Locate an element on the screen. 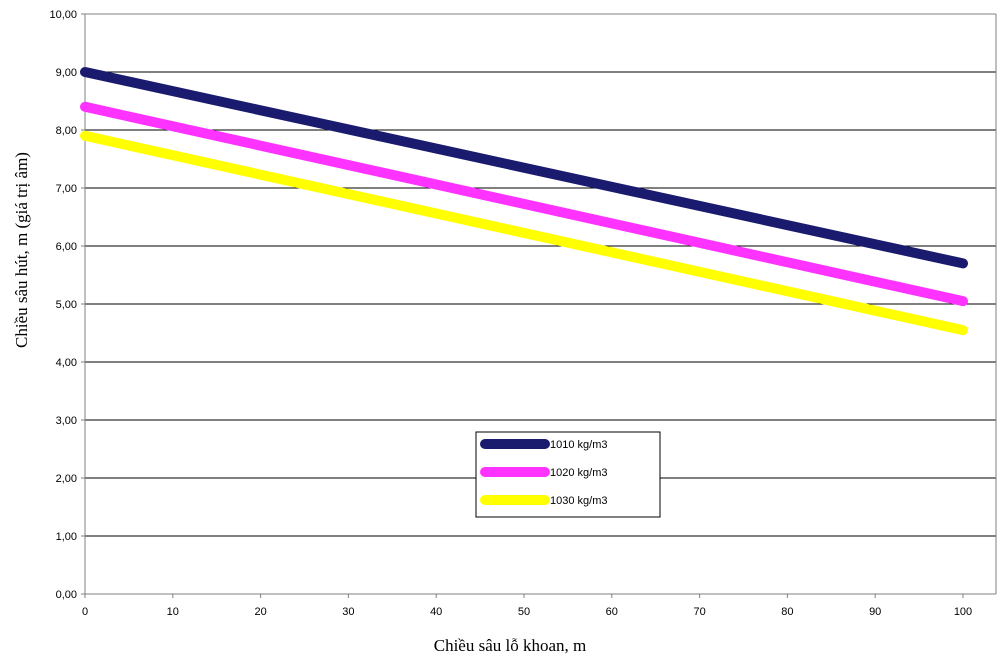  x-tick-label: 70 is located at coordinates (699, 612).